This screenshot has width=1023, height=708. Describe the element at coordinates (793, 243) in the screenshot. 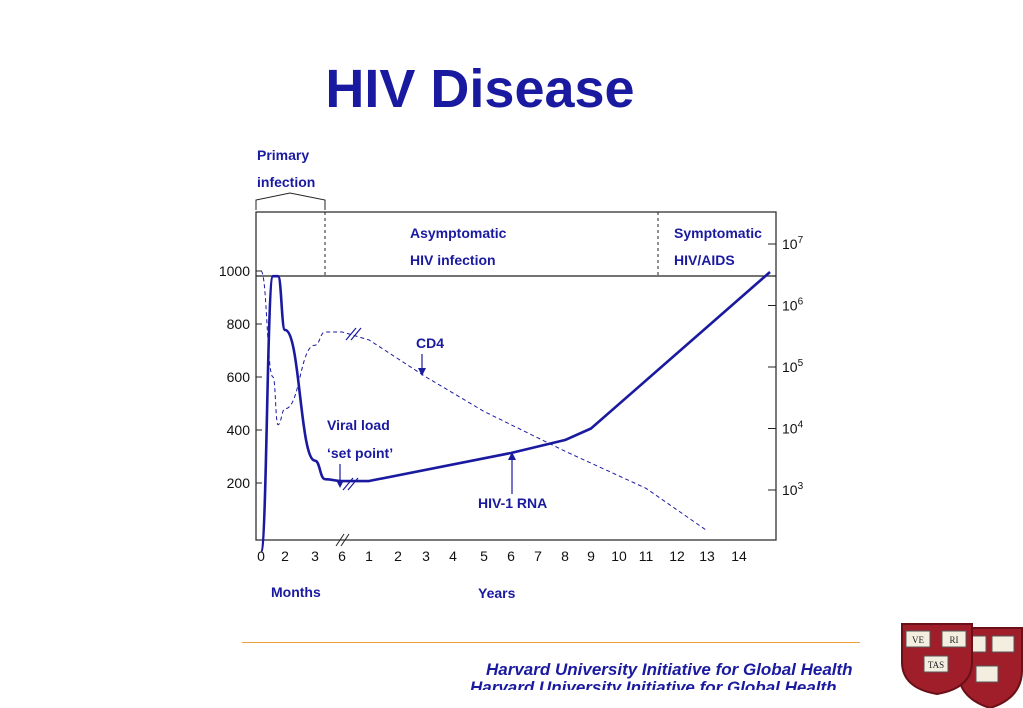

I see `right-tick-label: 10⁷` at that location.